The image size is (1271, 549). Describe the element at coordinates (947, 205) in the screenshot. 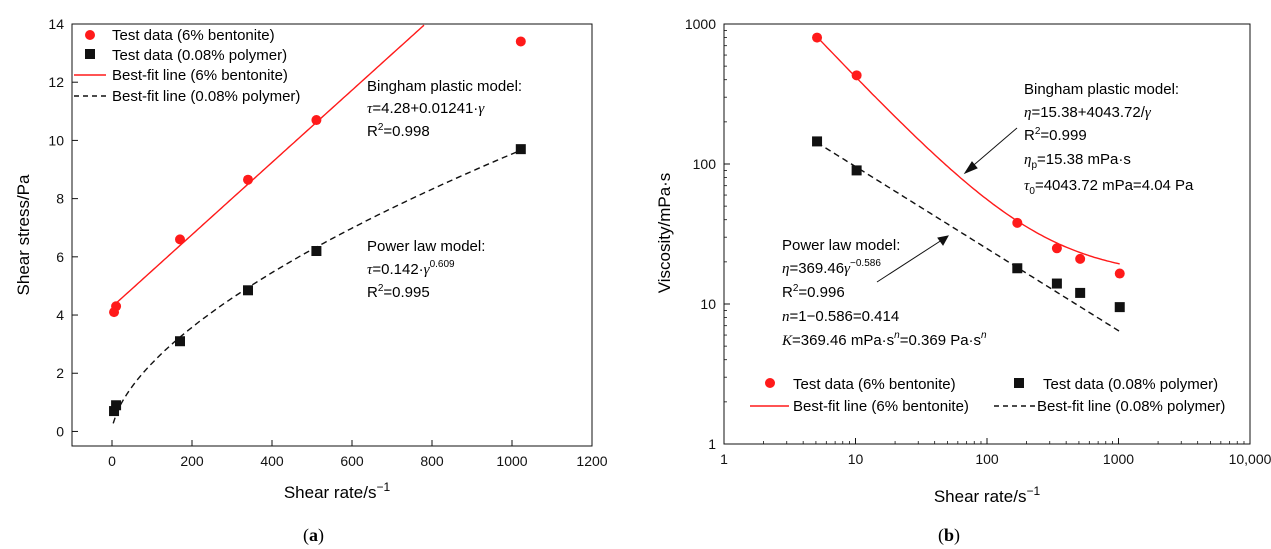

I see `panel-b-arrows` at that location.